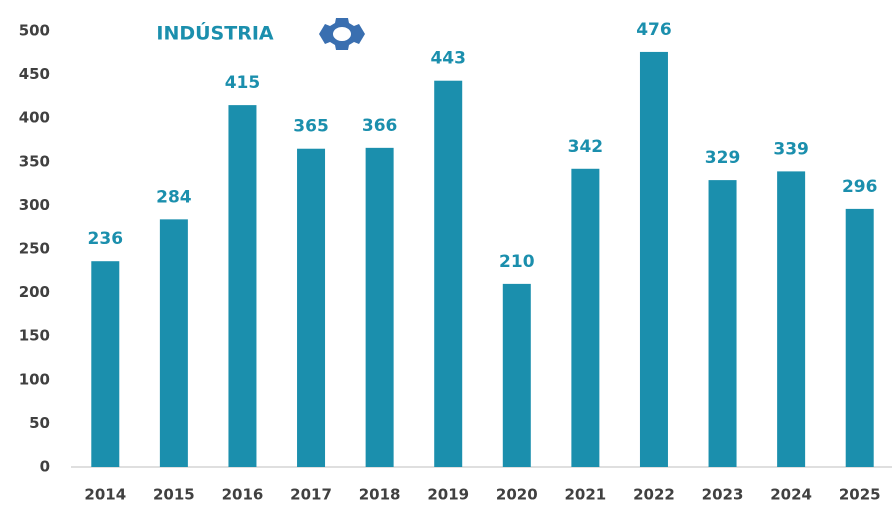 The height and width of the screenshot is (507, 894). I want to click on data-label: 342, so click(586, 147).